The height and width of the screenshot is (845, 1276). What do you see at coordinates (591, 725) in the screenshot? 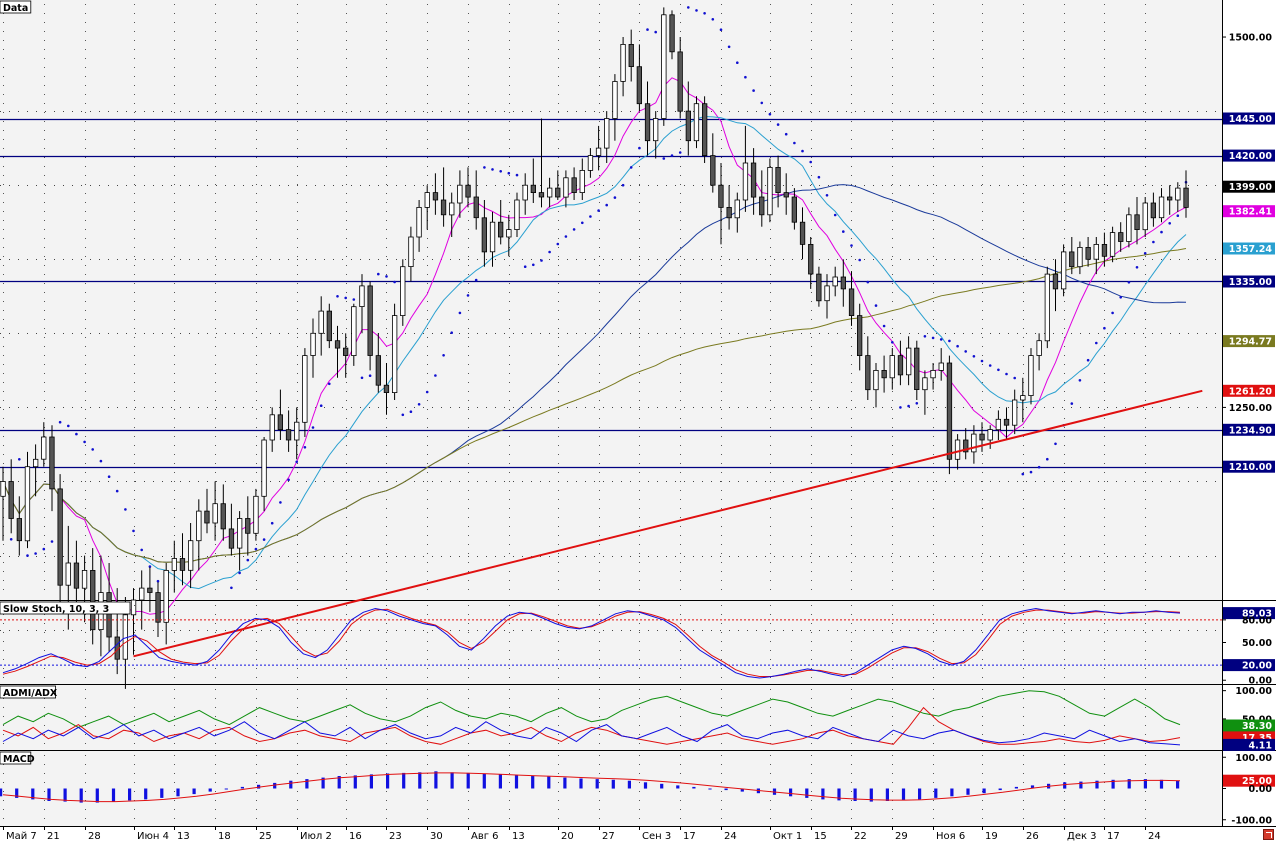
I see `di-minus-line` at bounding box center [591, 725].